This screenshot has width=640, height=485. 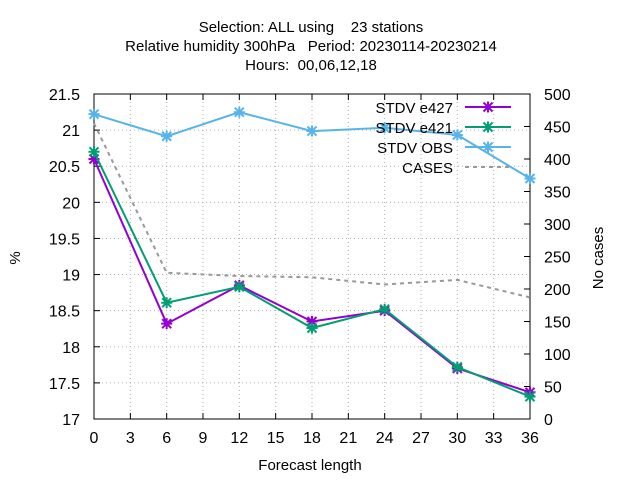 I want to click on legend-label: CASES, so click(x=427, y=168).